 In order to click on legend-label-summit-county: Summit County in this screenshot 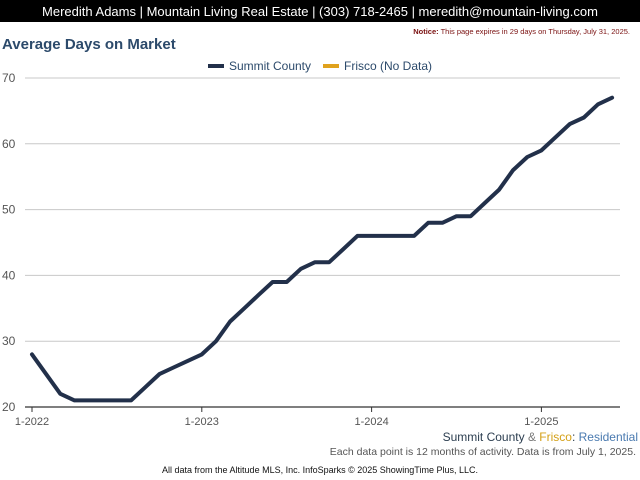, I will do `click(269, 66)`.